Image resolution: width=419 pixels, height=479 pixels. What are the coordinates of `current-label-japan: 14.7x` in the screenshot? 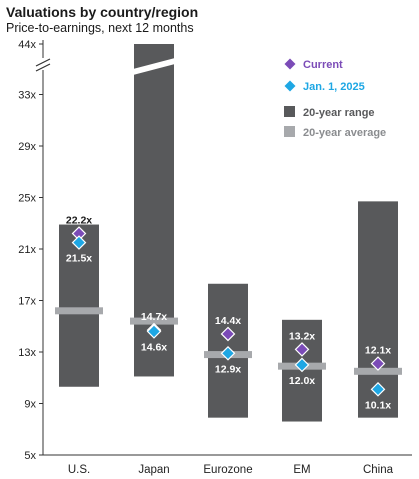 It's located at (154, 317).